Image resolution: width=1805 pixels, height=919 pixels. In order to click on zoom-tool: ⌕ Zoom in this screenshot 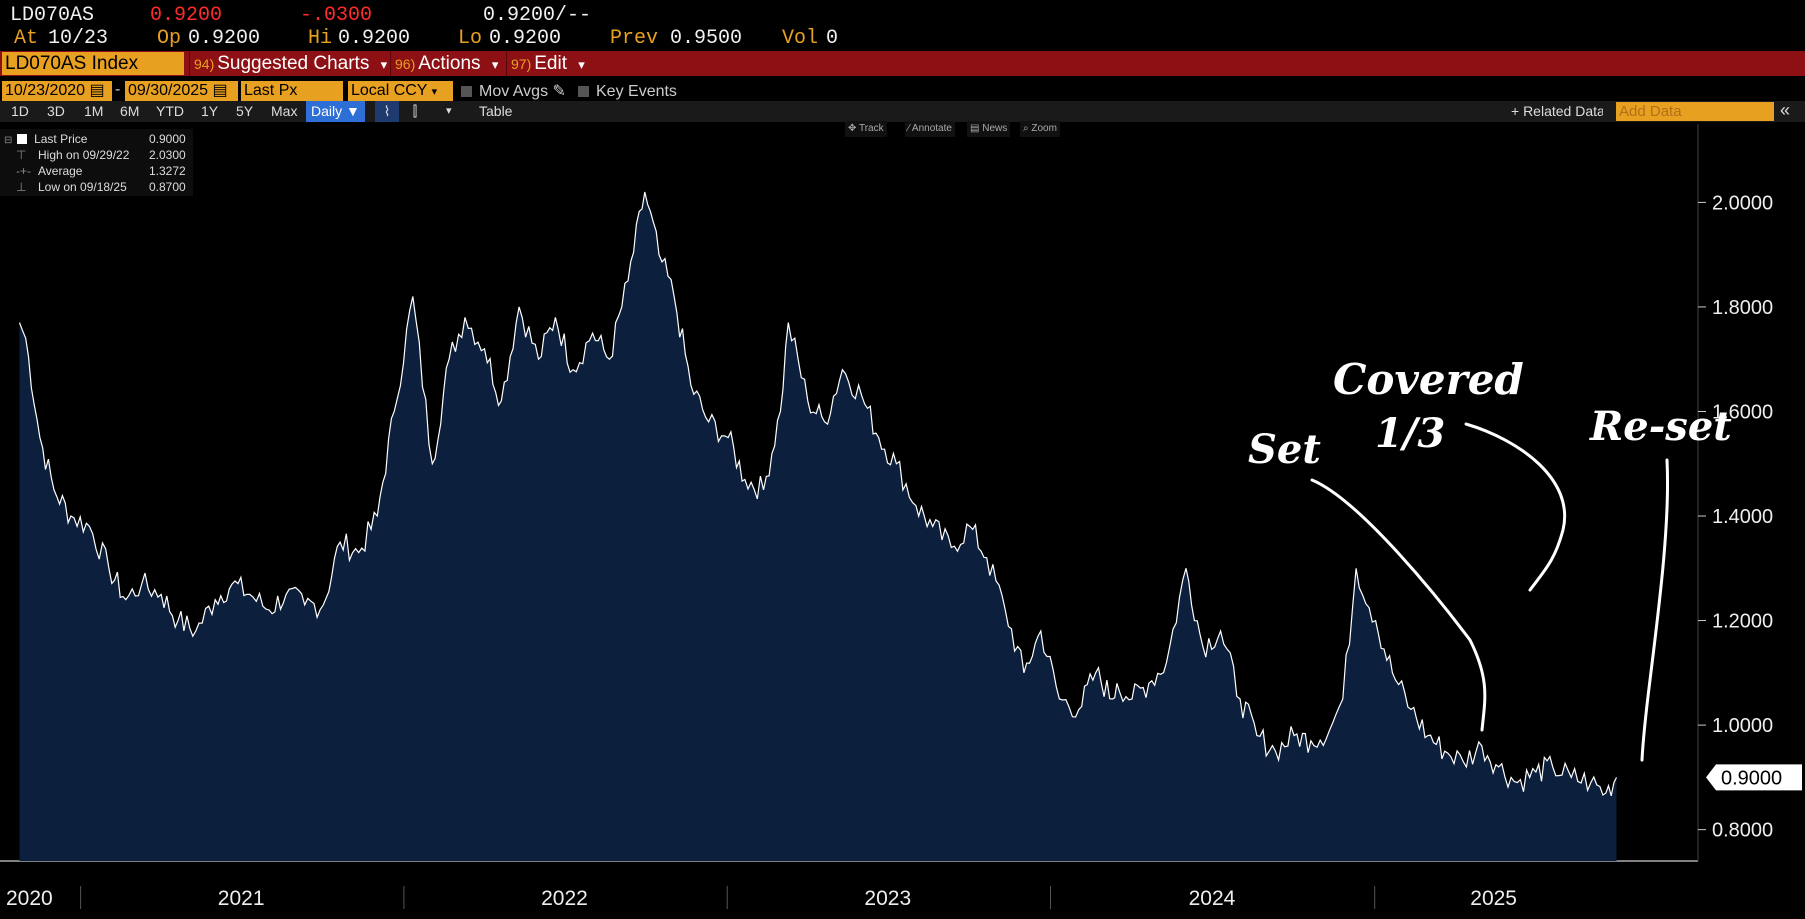, I will do `click(1040, 129)`.